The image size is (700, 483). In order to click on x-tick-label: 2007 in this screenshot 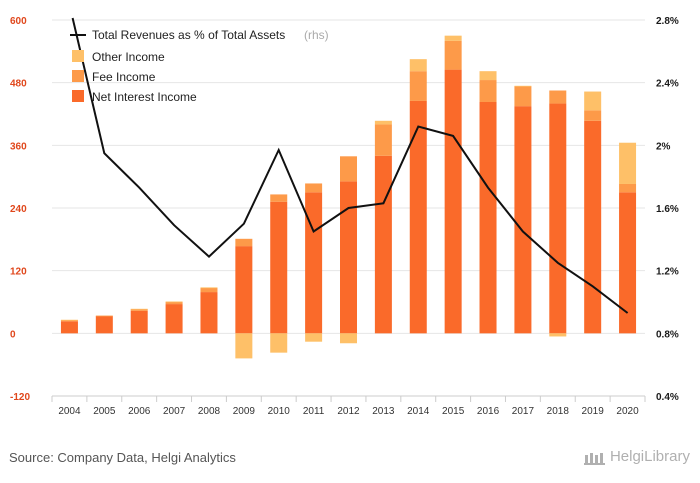, I will do `click(174, 411)`.